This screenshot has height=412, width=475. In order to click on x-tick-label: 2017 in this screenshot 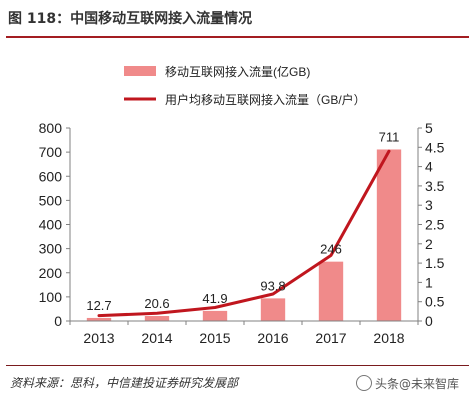, I will do `click(330, 338)`.